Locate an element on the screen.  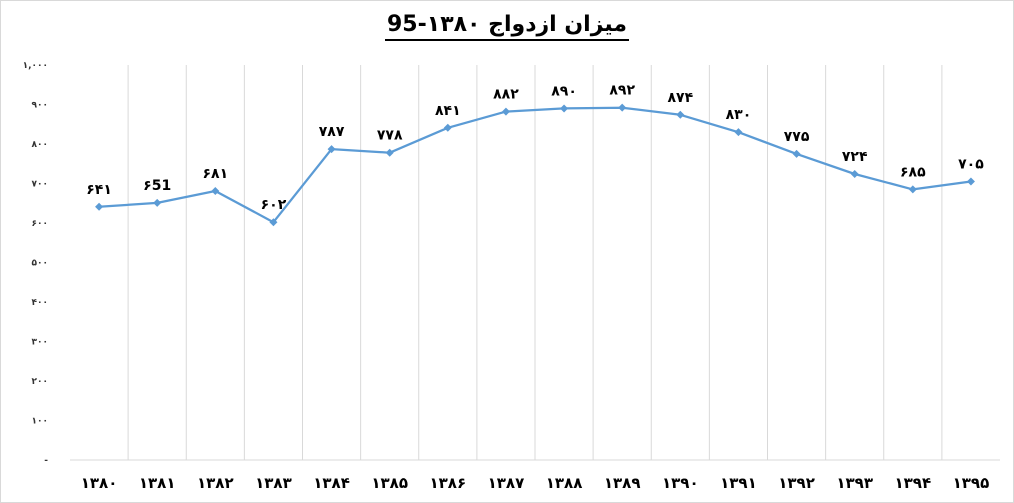
x-tick-label: ۱۳۸۸ is located at coordinates (564, 483).